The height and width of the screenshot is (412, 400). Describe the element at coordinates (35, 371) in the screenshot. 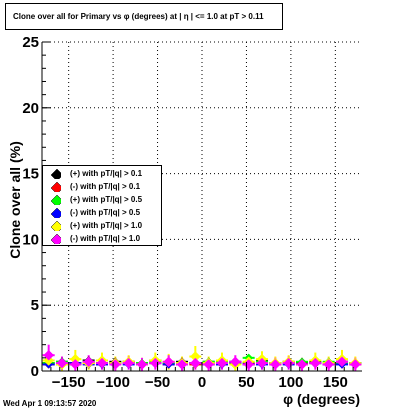

I see `y-tick-label: 0` at that location.